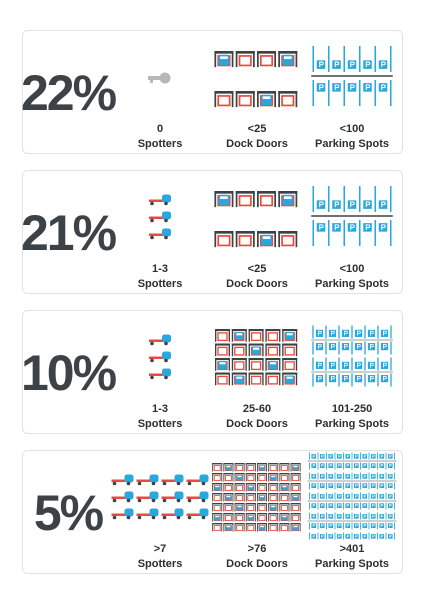 Image resolution: width=425 pixels, height=602 pixels. What do you see at coordinates (256, 497) in the screenshot?
I see `dock-icons` at bounding box center [256, 497].